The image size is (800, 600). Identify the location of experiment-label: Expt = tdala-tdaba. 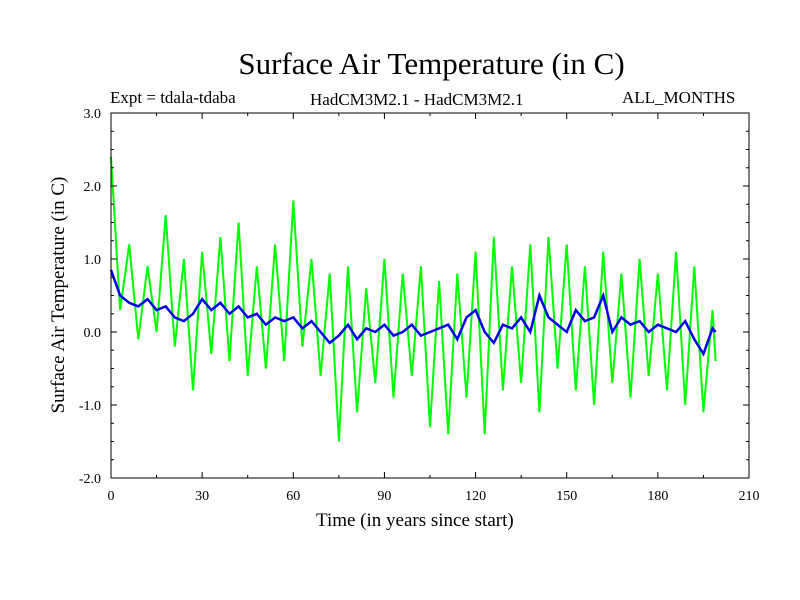
(173, 97).